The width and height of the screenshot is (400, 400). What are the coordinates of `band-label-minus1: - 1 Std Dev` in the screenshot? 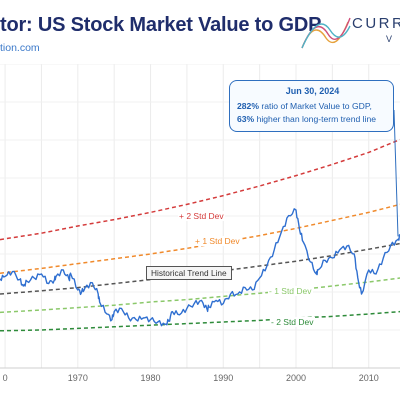 It's located at (290, 291).